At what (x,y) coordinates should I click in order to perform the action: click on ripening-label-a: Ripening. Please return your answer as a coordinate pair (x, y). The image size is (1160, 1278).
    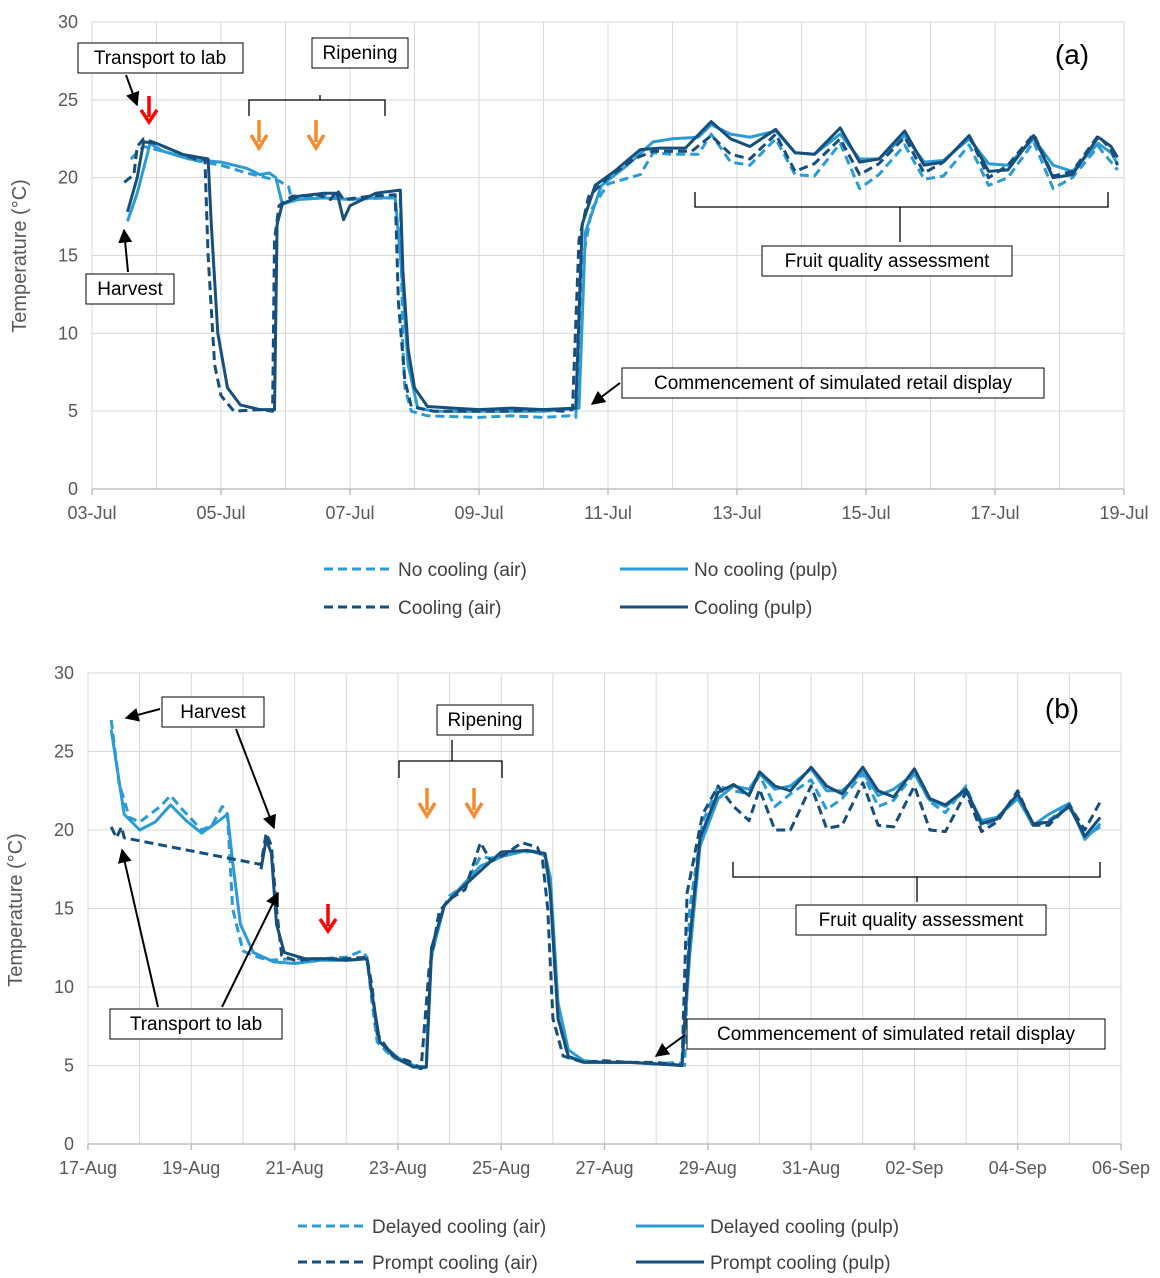
    Looking at the image, I should click on (360, 53).